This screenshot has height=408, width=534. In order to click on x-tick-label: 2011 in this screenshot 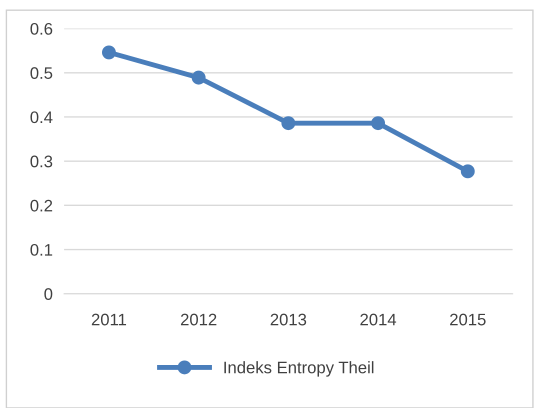, I will do `click(109, 320)`.